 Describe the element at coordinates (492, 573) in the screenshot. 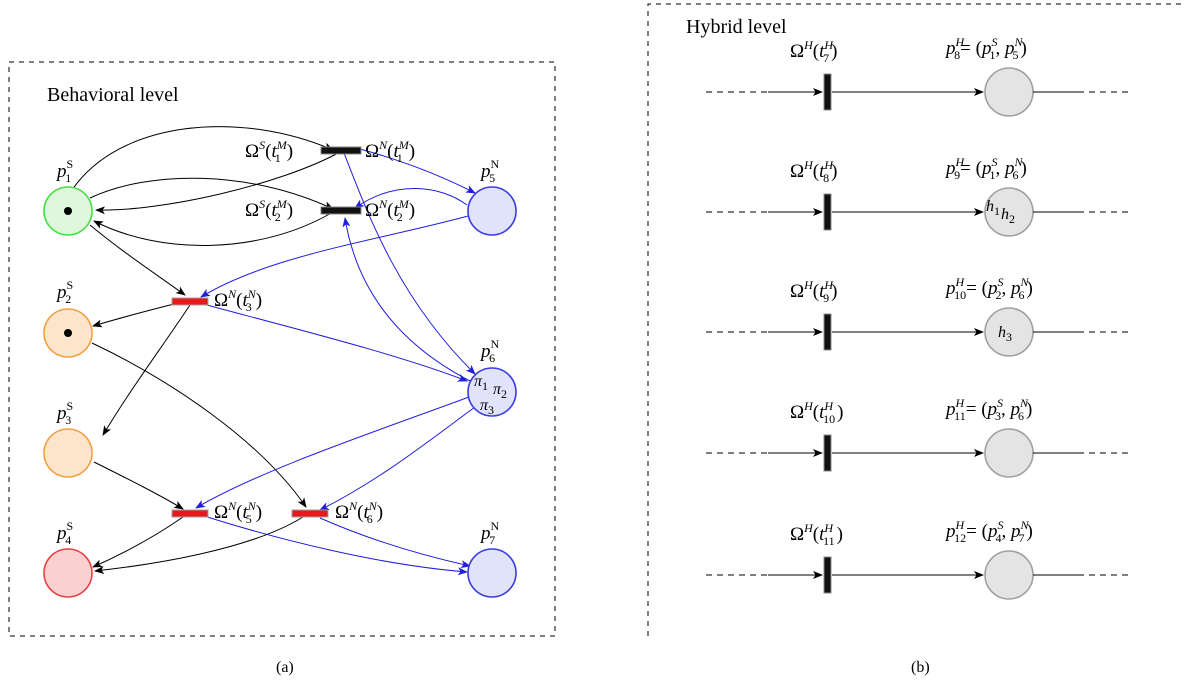

I see `place-pn7` at that location.